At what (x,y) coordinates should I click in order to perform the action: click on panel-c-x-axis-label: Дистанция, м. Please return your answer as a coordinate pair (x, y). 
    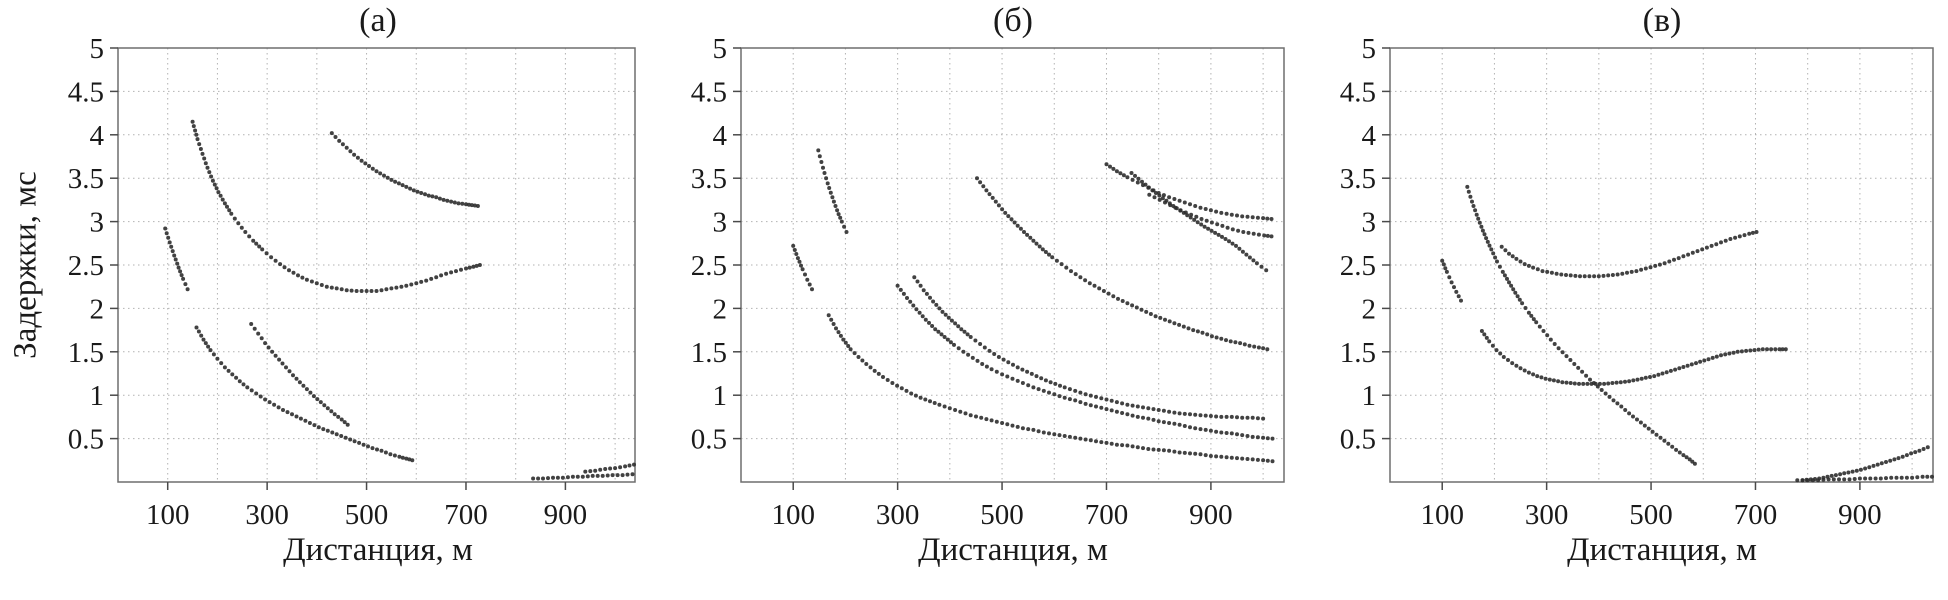
    Looking at the image, I should click on (1662, 550).